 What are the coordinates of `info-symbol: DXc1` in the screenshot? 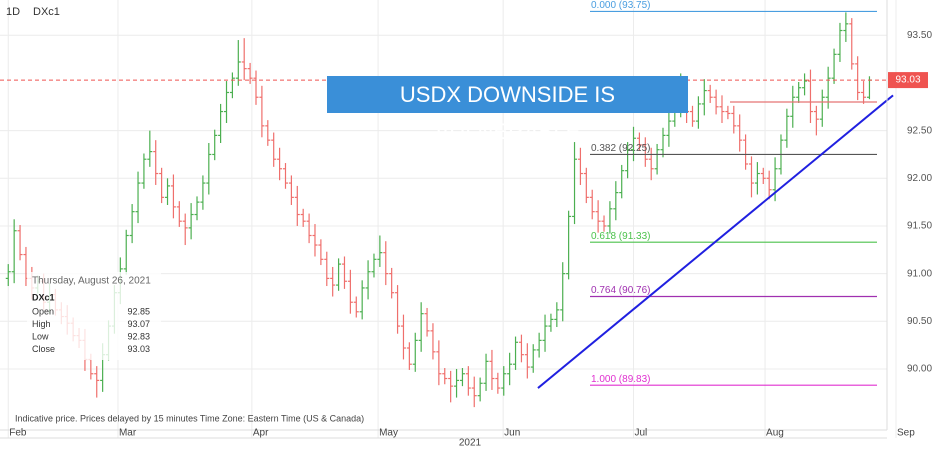 It's located at (43, 297).